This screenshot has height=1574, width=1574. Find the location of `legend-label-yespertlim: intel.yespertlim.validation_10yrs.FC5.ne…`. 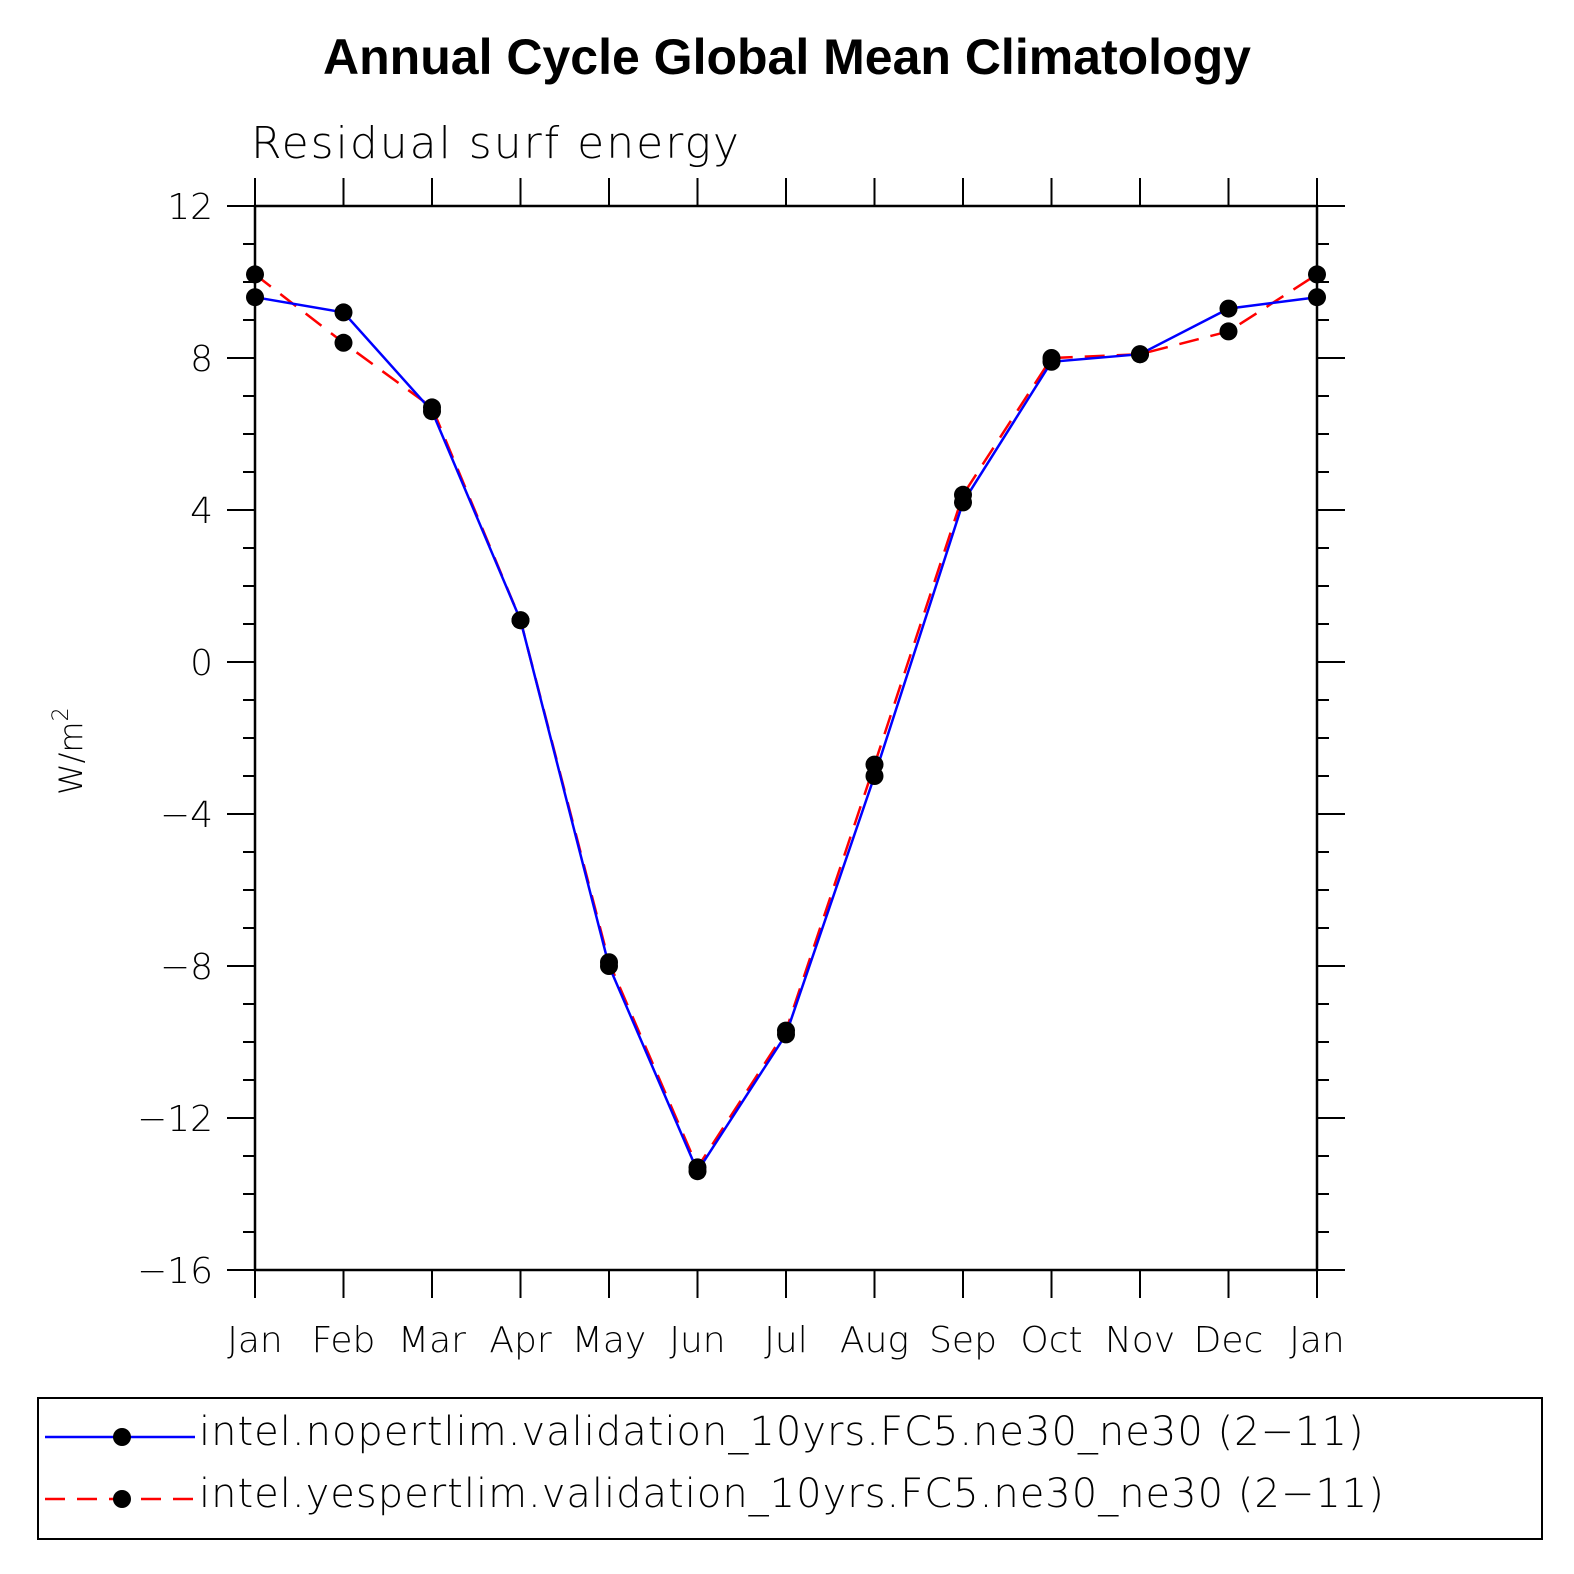

legend-label-yespertlim: intel.yespertlim.validation_10yrs.FC5.ne… is located at coordinates (792, 1494).